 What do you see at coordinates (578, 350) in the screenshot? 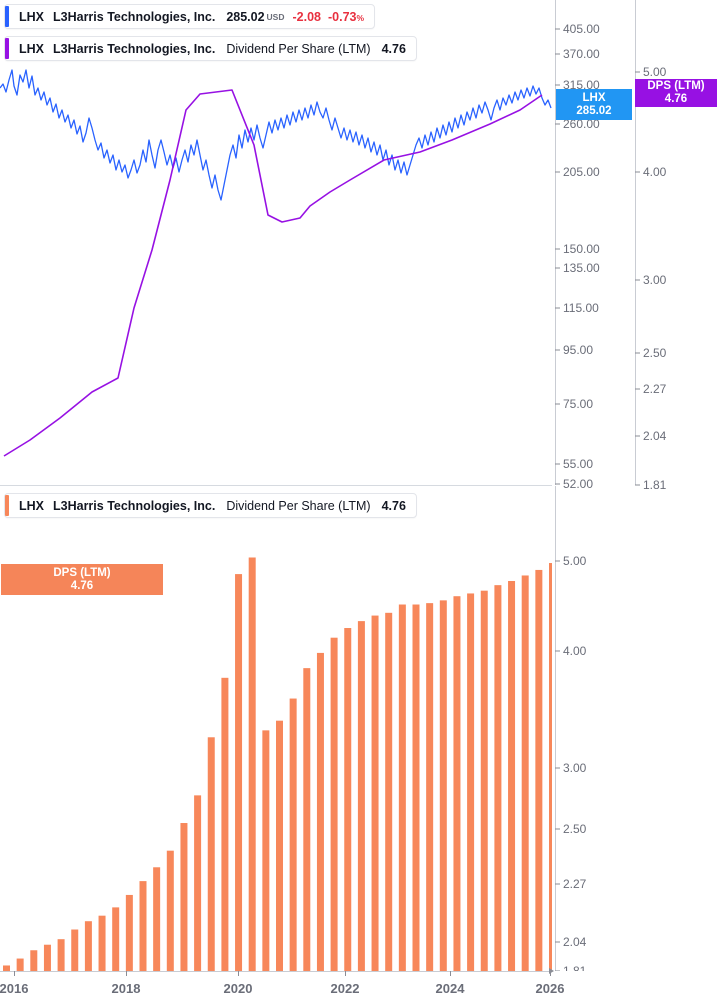
I see `price-scale-tick-label: 95.00` at bounding box center [578, 350].